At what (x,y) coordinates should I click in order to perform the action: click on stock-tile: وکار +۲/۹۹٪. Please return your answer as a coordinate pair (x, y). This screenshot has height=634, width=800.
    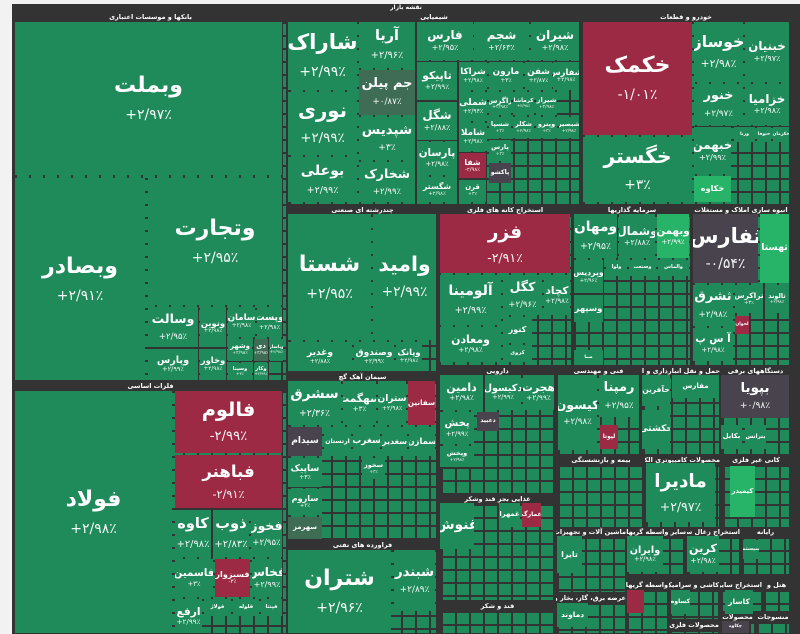
    Looking at the image, I should click on (261, 371).